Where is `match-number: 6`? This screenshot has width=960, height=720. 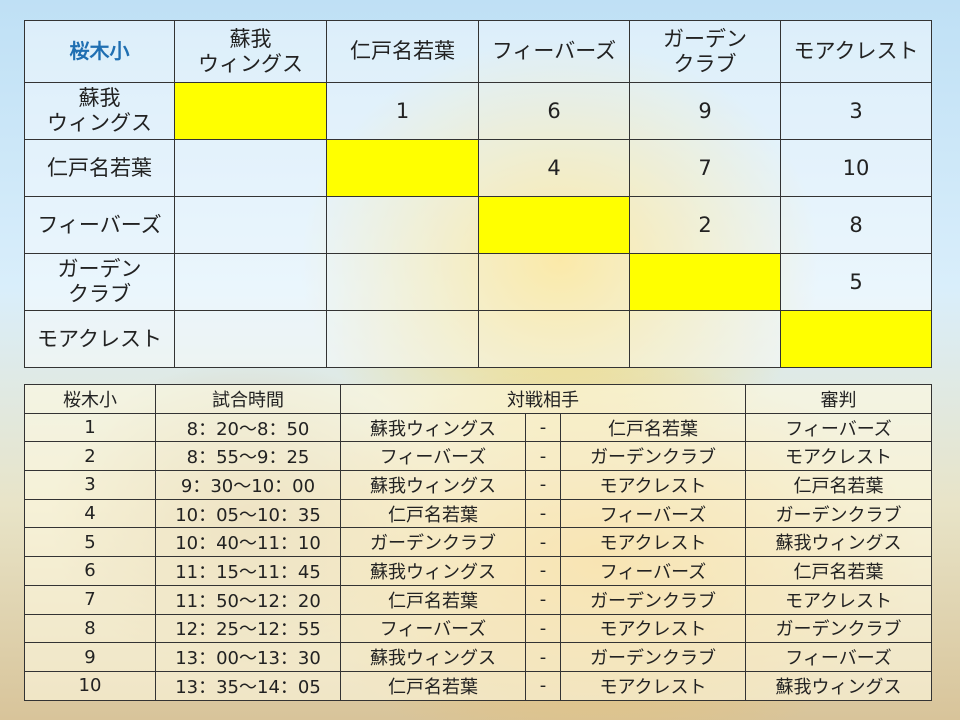
match-number: 6 is located at coordinates (90, 571).